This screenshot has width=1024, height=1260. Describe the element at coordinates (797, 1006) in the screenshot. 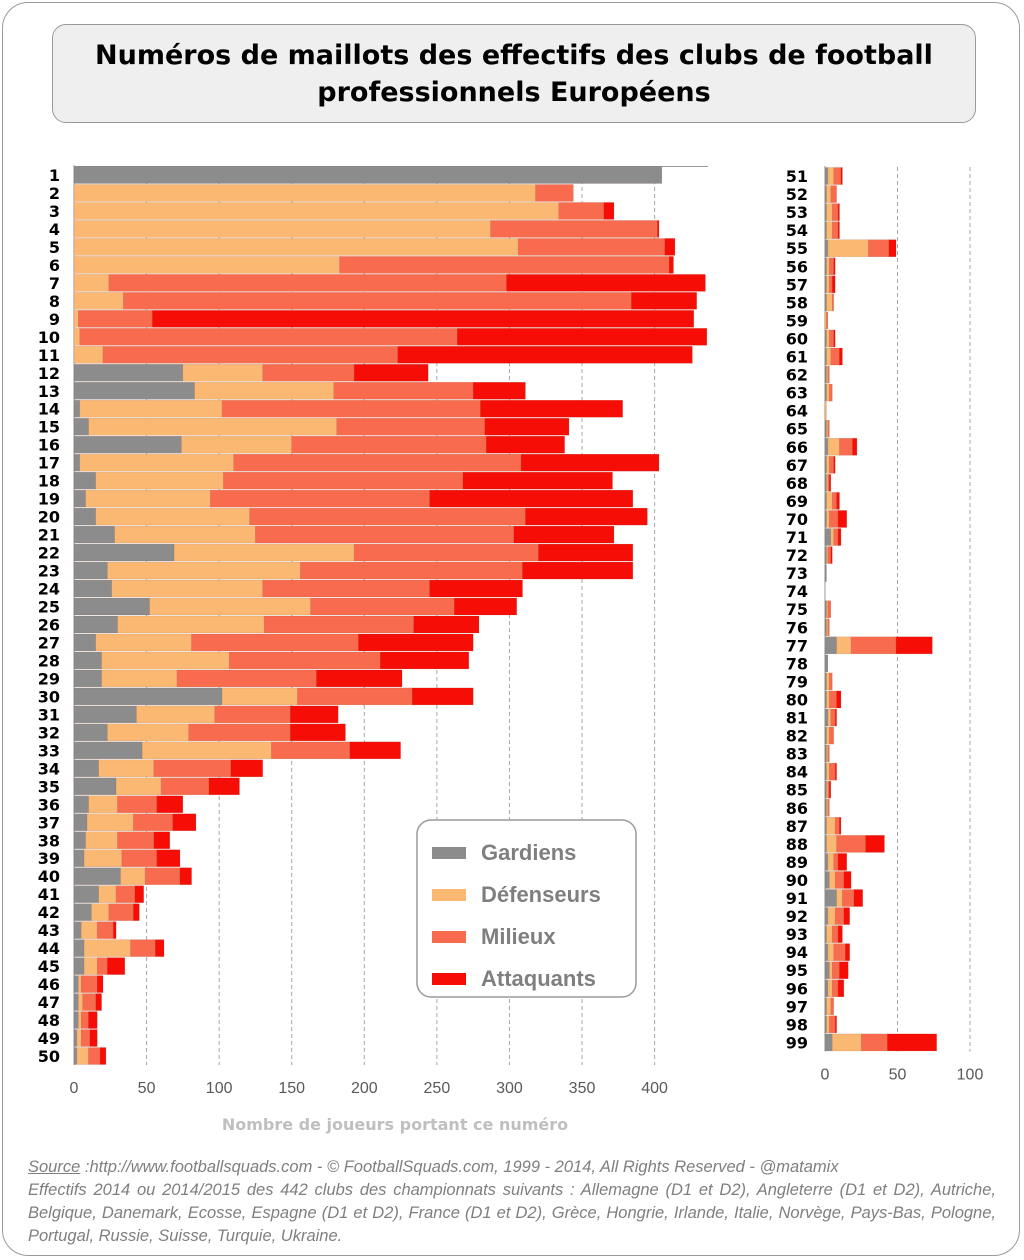

I see `y-category-label: 97` at that location.